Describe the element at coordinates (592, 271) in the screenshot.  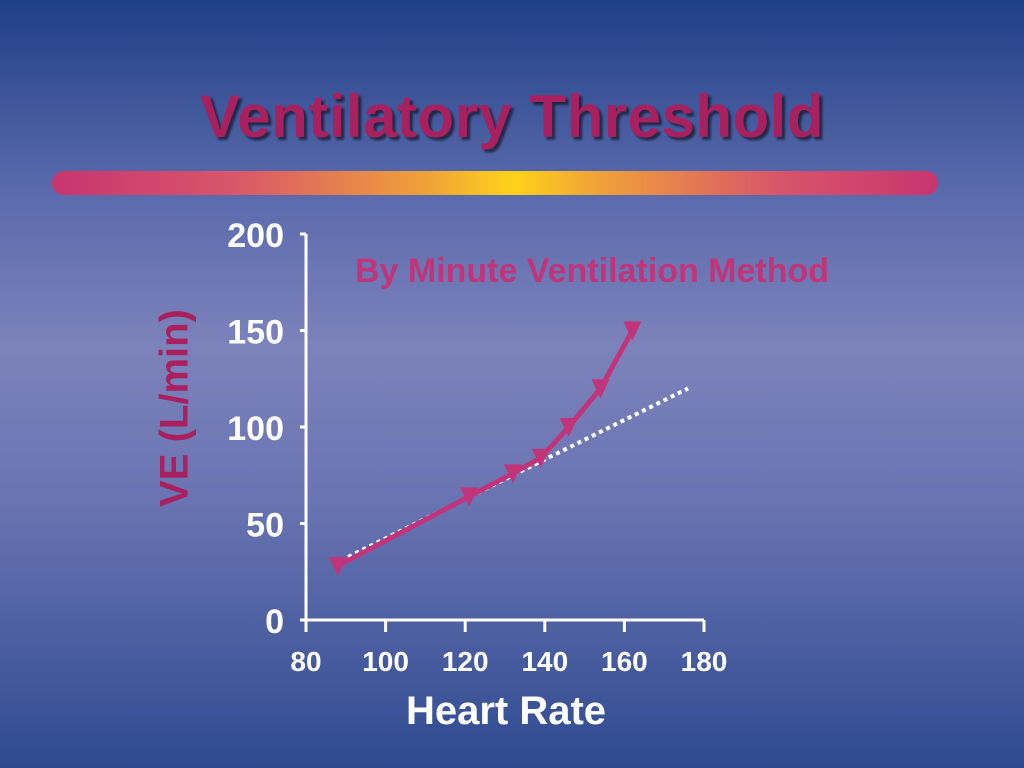
I see `chart-subtitle: By Minute Ventilation Method` at that location.